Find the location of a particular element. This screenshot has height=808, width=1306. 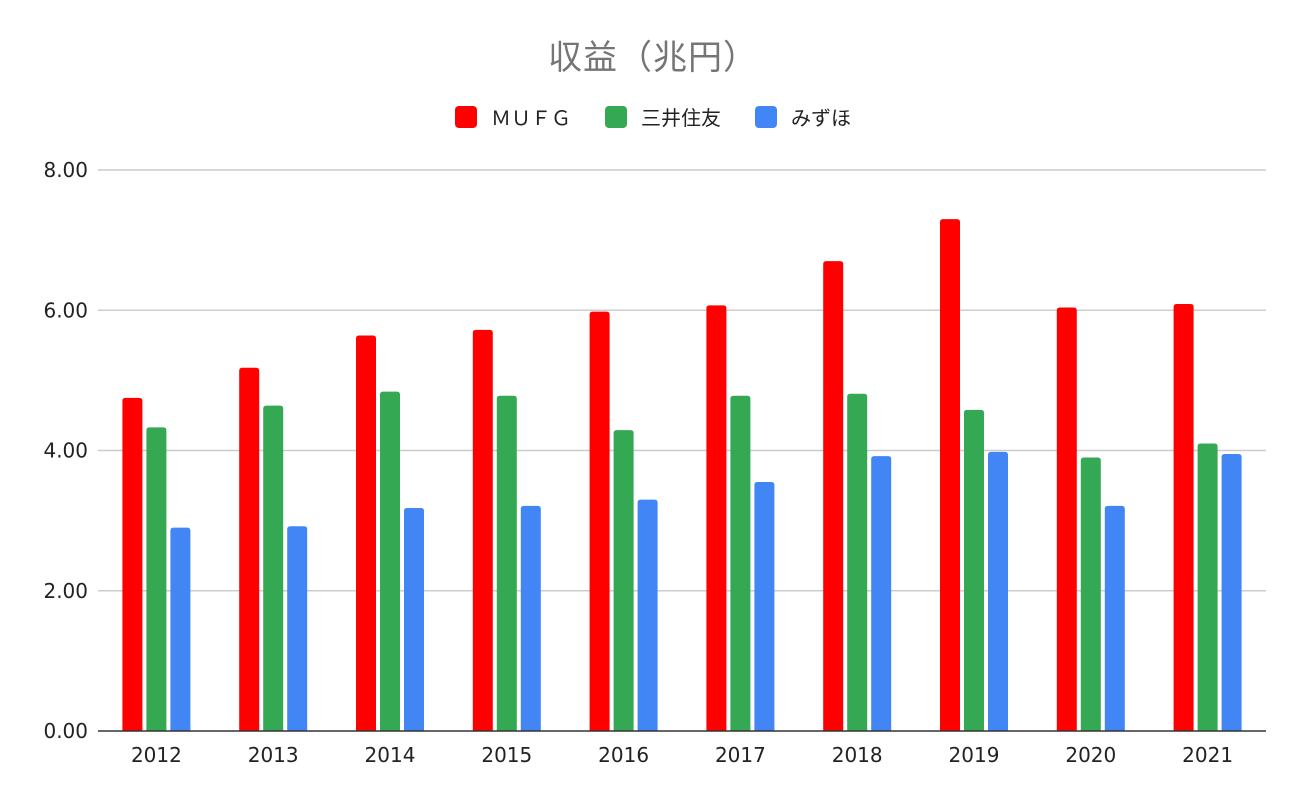

y-tick-label: 4.00 is located at coordinates (65, 451).